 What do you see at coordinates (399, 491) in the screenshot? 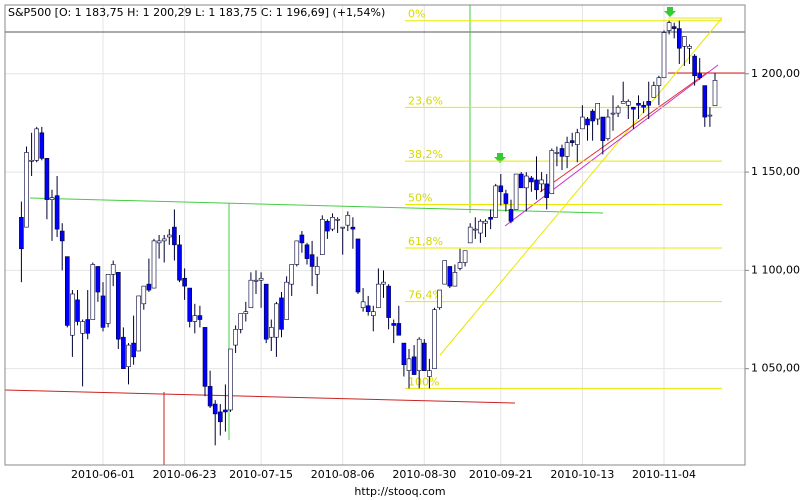
I see `source: http://stooq.com` at bounding box center [399, 491].